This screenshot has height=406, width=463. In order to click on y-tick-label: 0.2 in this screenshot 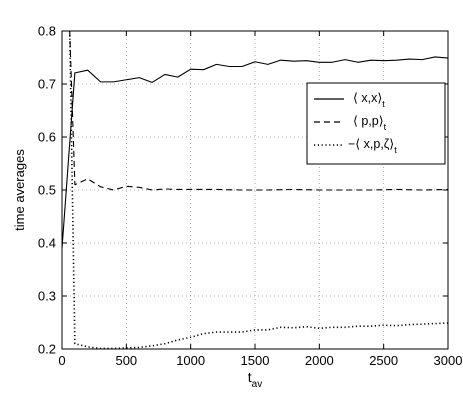, I will do `click(47, 349)`.